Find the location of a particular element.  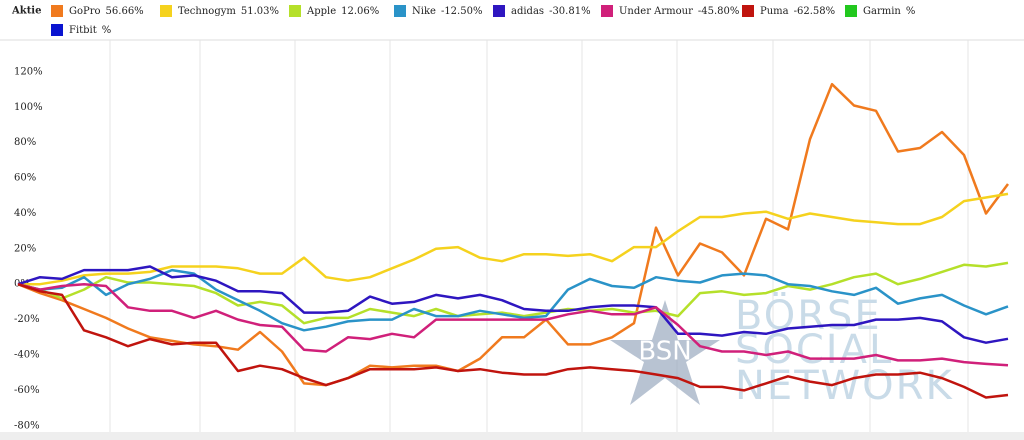

legend-name: adidas is located at coordinates (527, 11).